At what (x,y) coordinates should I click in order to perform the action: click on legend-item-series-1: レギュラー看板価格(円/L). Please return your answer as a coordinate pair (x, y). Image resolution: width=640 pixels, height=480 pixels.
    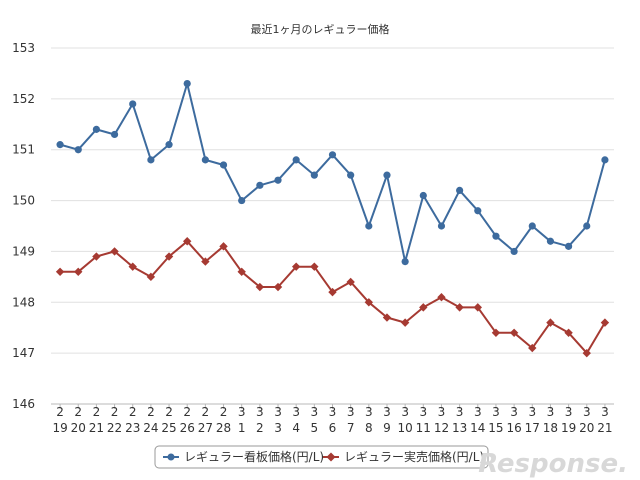
    Looking at the image, I should click on (243, 456).